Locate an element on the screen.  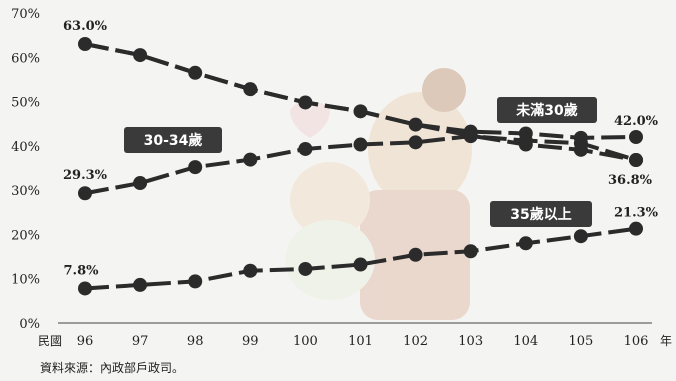
series-tag-label: 35歲以上 is located at coordinates (540, 214).